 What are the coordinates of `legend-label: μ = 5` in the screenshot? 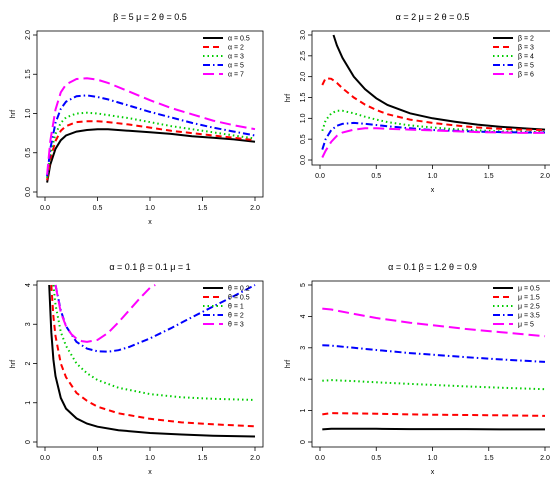 It's located at (526, 325).